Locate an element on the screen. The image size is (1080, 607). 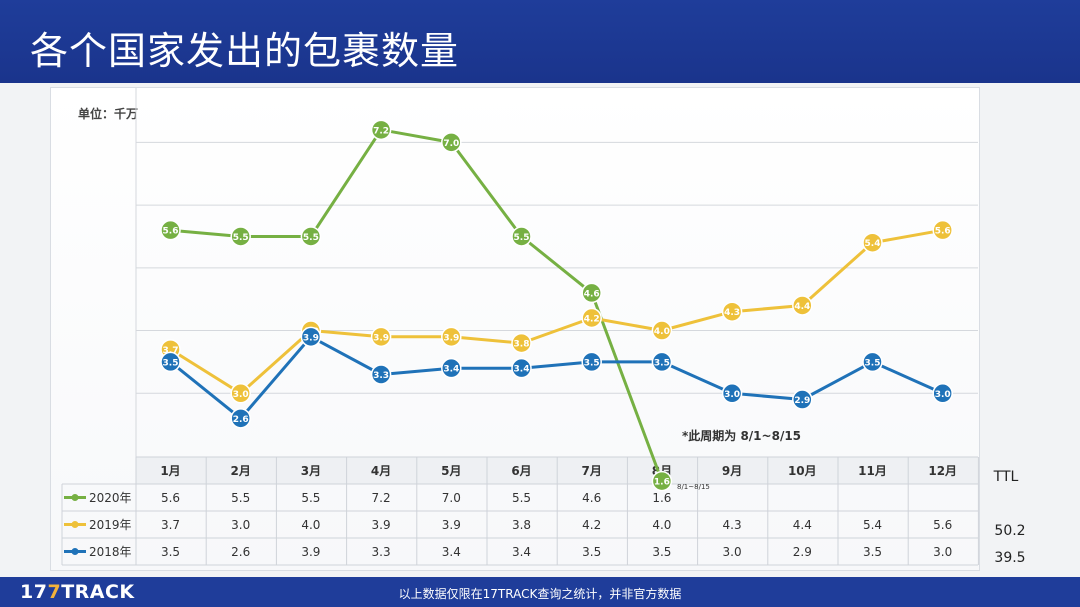
data-label: 3.3 is located at coordinates (381, 376).